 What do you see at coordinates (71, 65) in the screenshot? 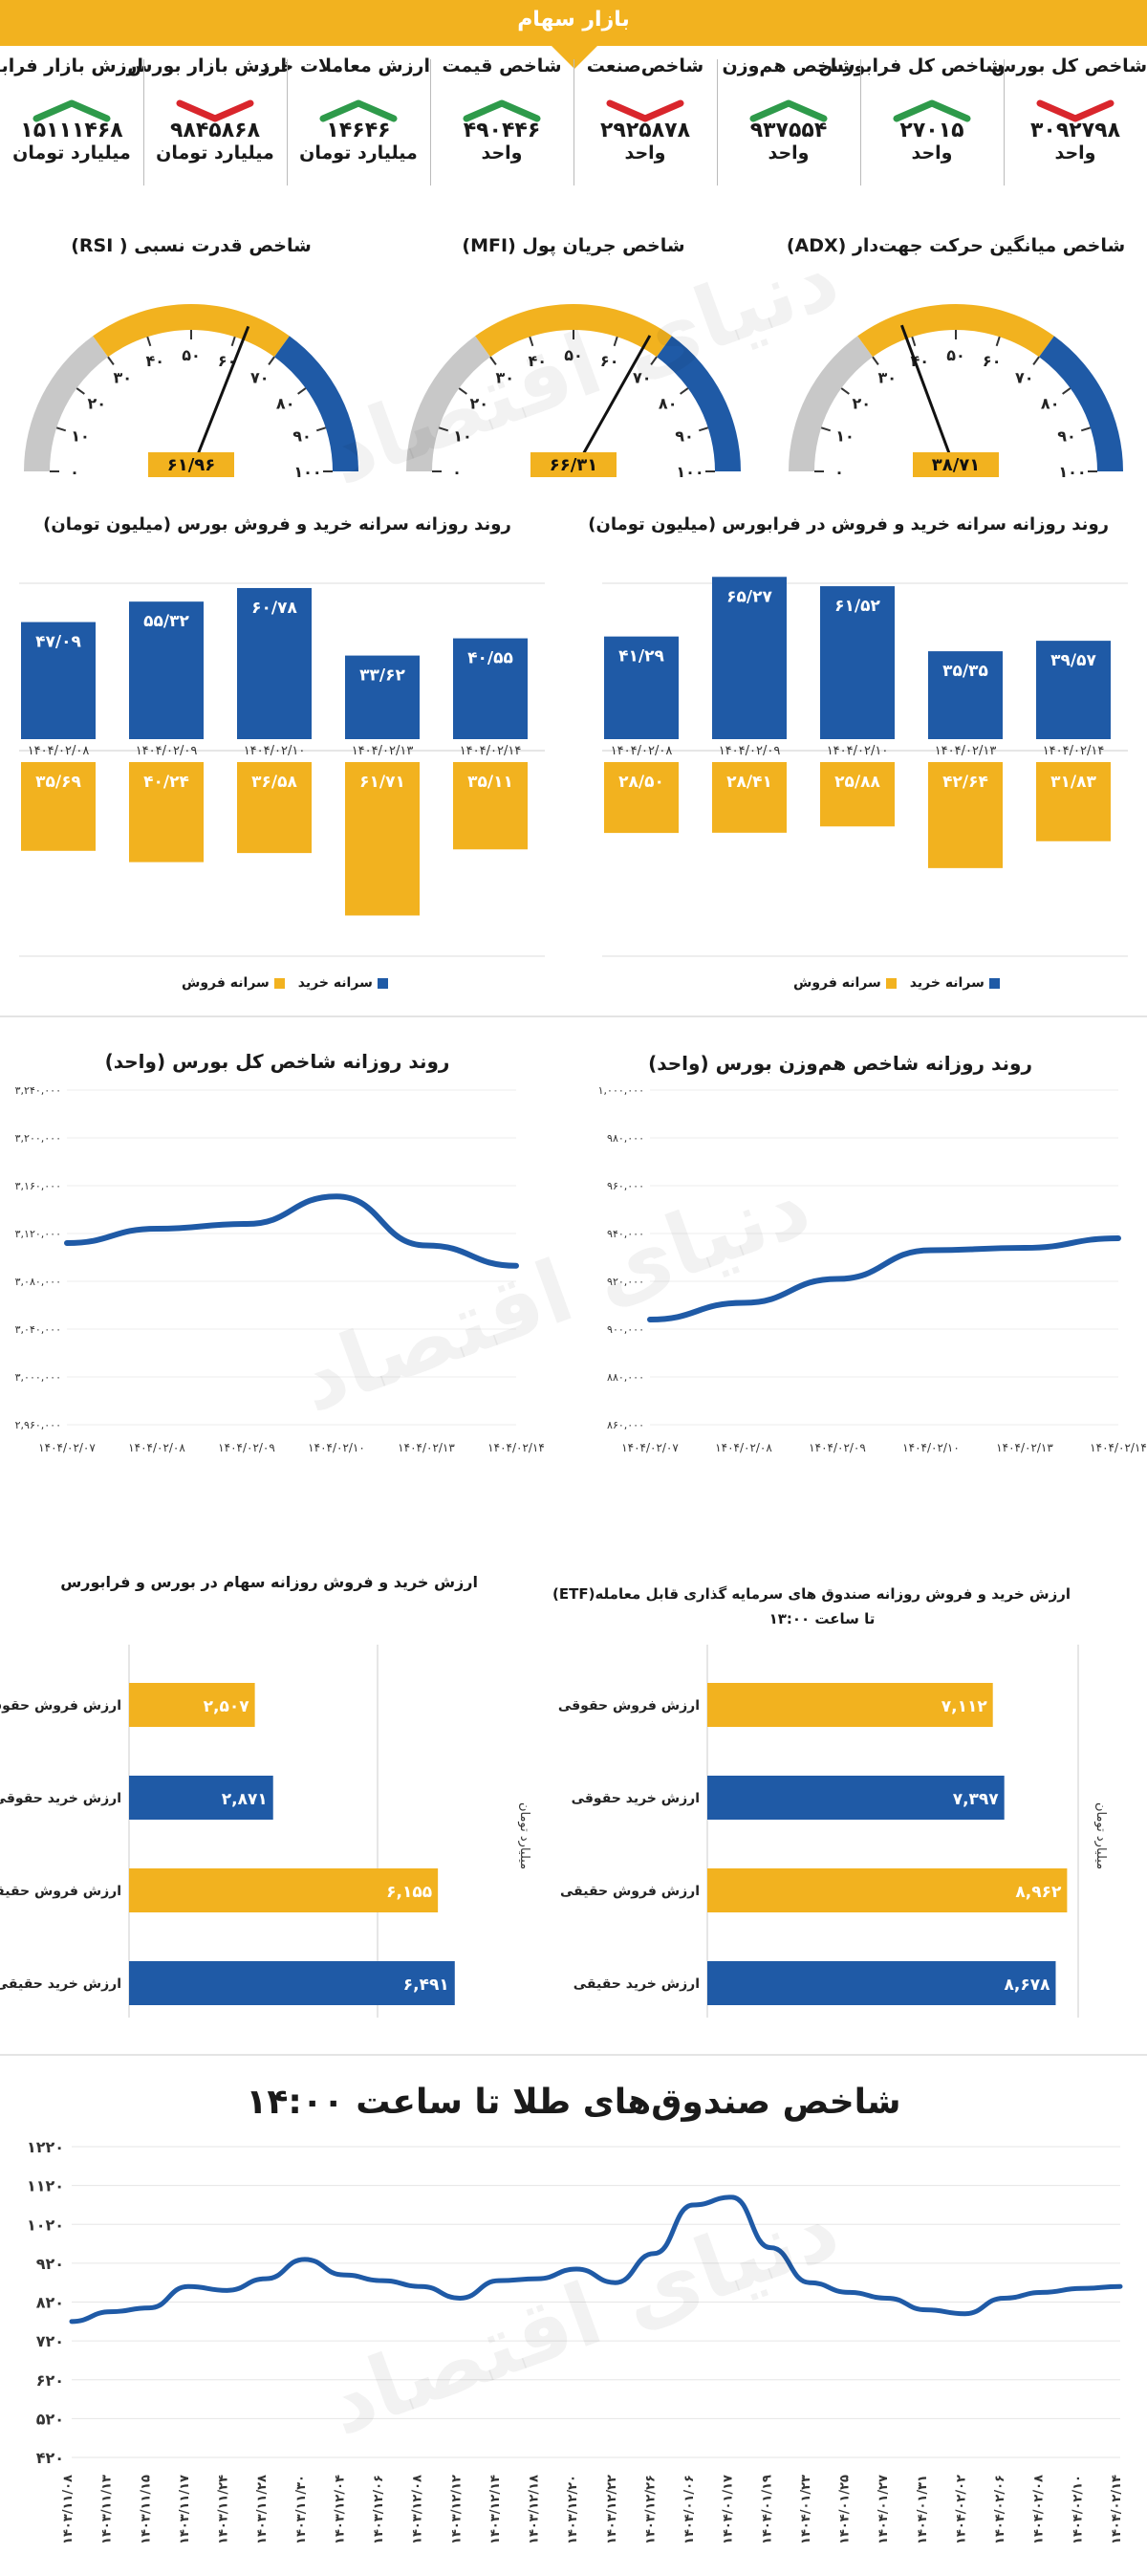
I see `stat-label: ارزش بازار فرابورس` at bounding box center [71, 65].